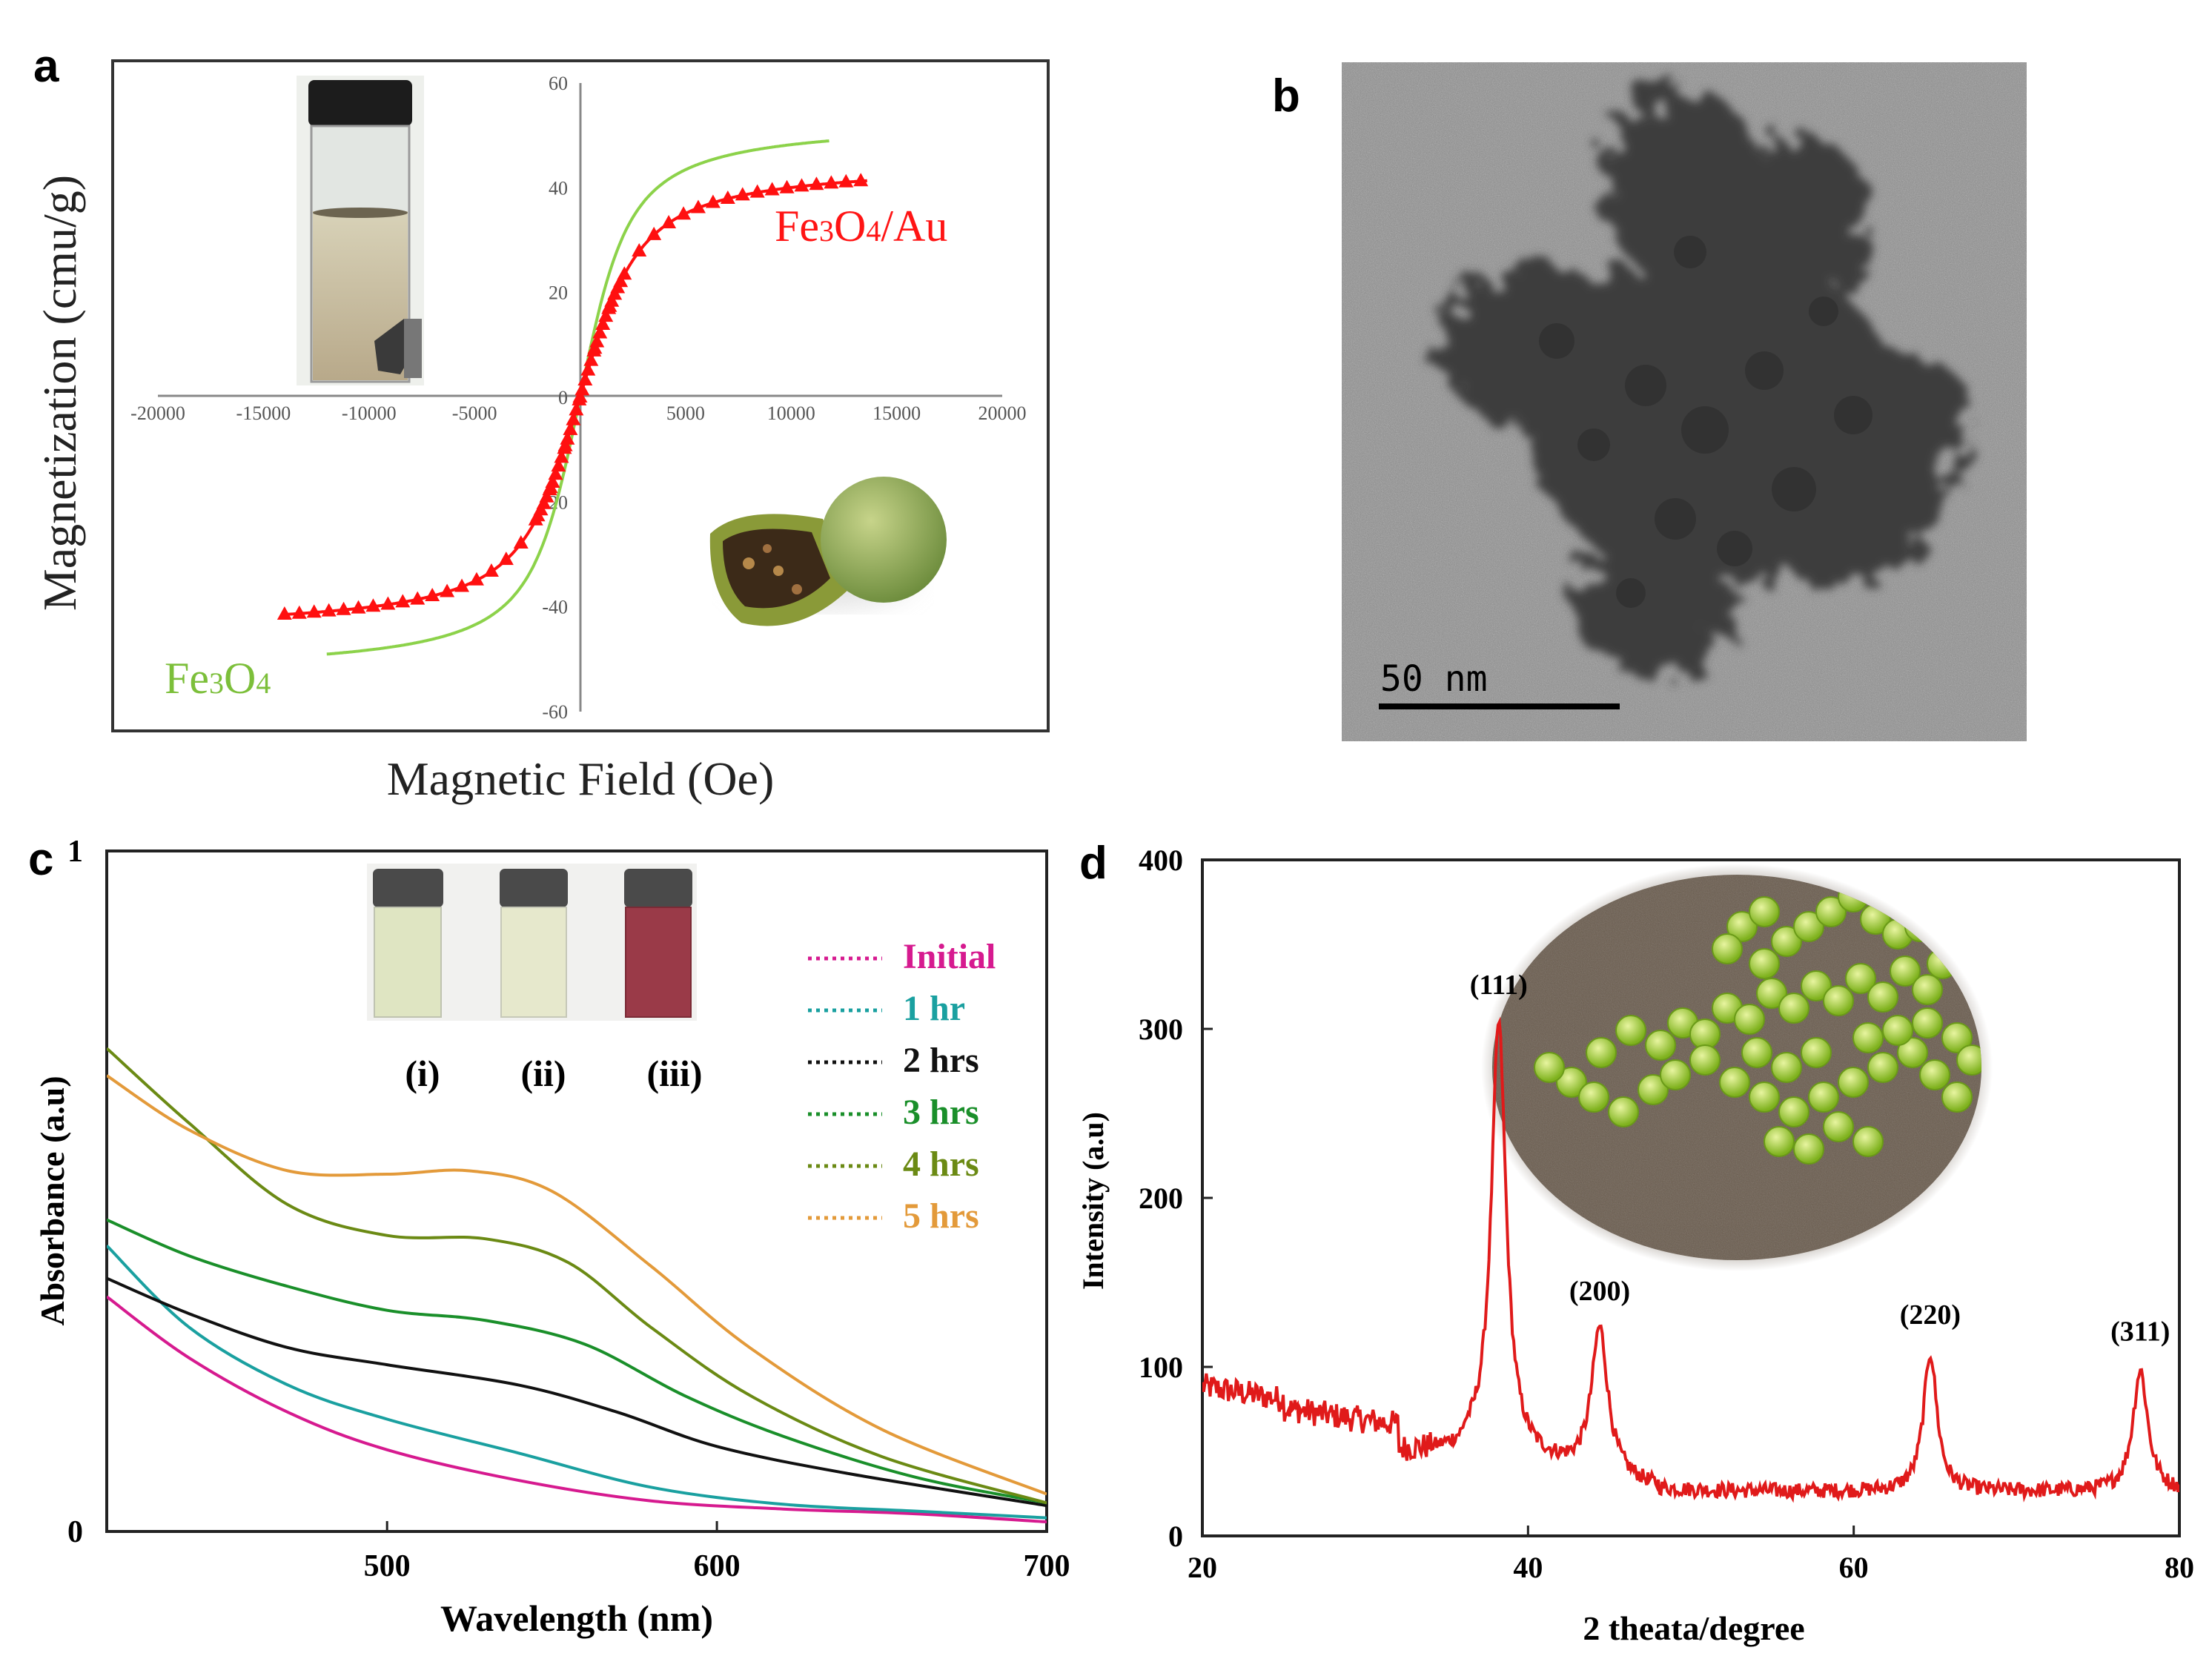 Image resolution: width=2212 pixels, height=1656 pixels. I want to click on panel-d-label: d, so click(1093, 863).